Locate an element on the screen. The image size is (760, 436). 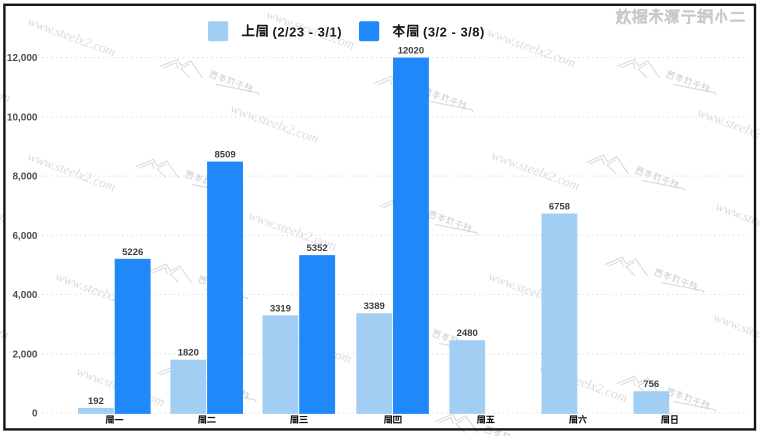
svg-text: 2,000 is located at coordinates (24, 354).